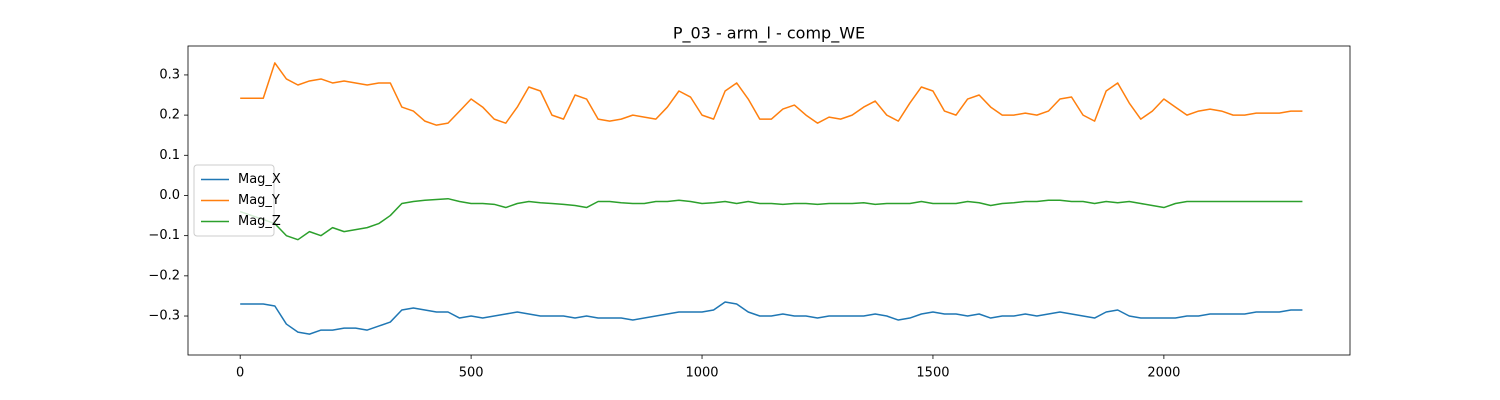  I want to click on x-tick-label: 1500, so click(932, 373).